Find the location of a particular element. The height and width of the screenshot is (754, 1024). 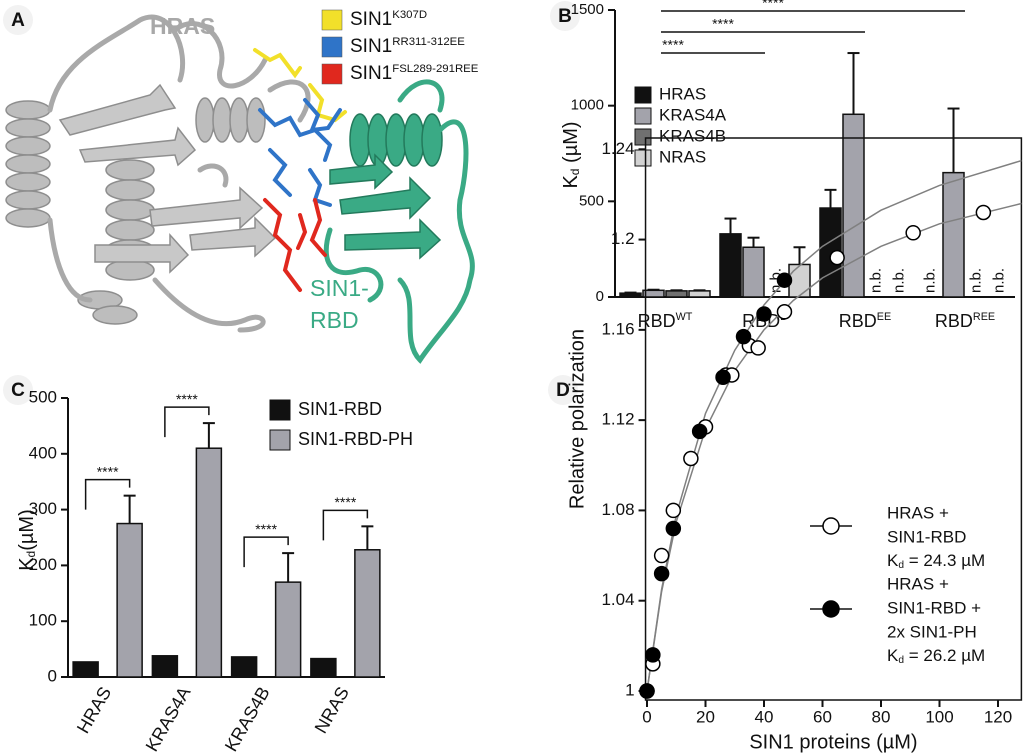

legend-label: 2x SIN1-PH is located at coordinates (932, 631).